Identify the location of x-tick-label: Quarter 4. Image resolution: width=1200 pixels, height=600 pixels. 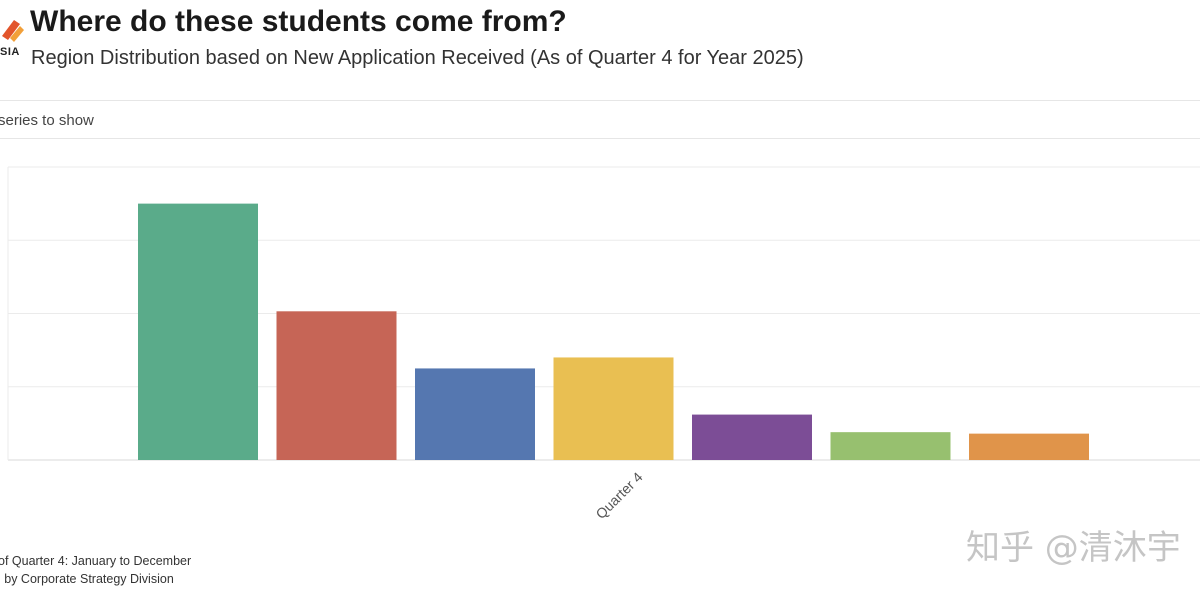
(618, 495).